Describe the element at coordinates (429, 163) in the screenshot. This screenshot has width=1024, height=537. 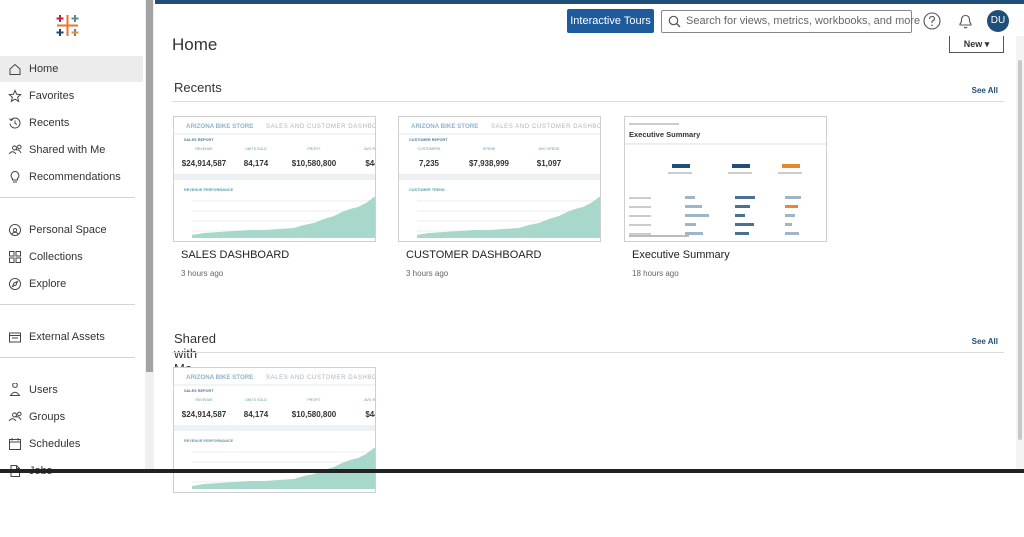
I see `thumb-kpi-value: 7,235` at that location.